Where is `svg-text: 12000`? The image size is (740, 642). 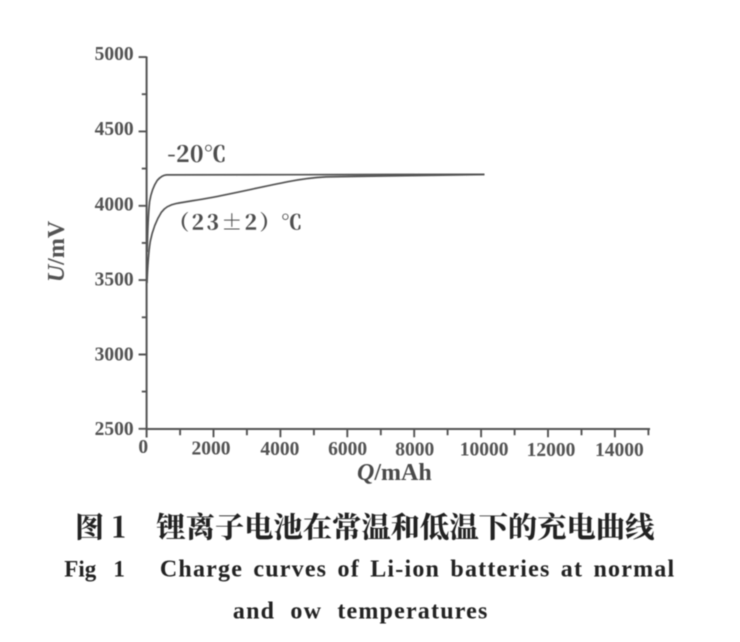
svg-text: 12000 is located at coordinates (551, 450).